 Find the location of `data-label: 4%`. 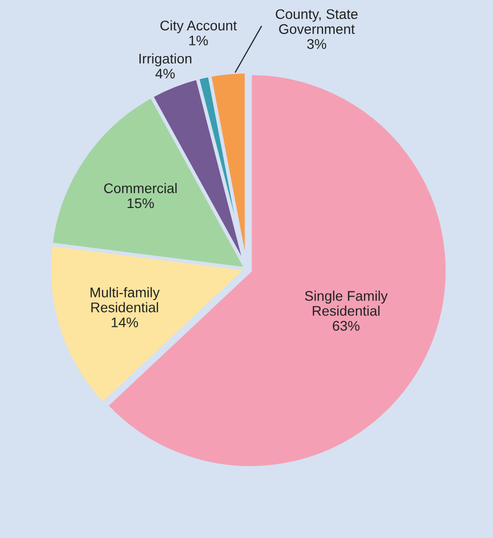

data-label: 4% is located at coordinates (165, 73).